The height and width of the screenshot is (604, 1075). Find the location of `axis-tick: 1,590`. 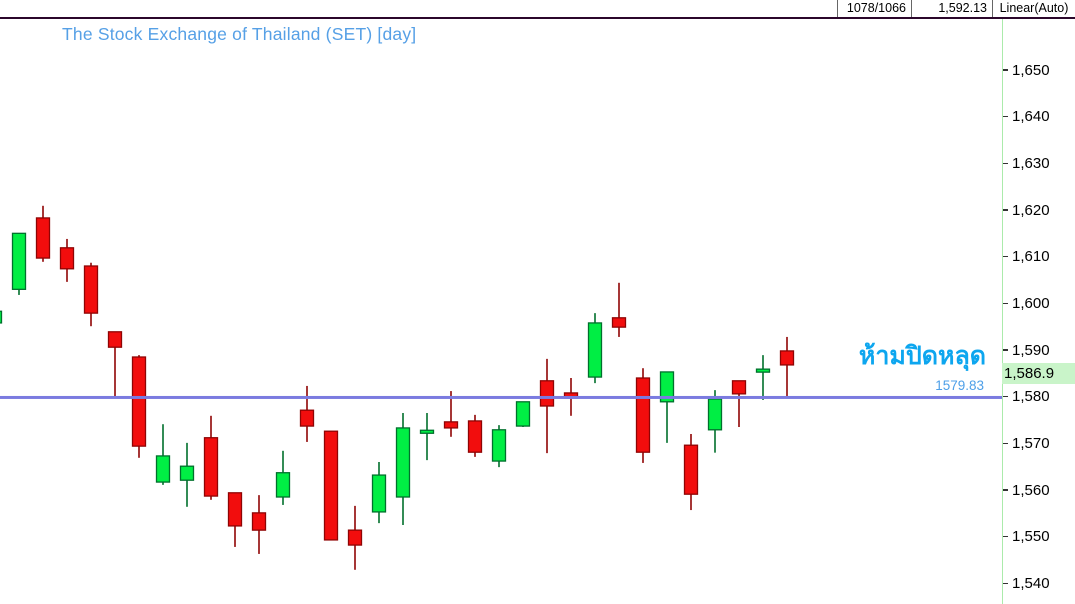

axis-tick: 1,590 is located at coordinates (1026, 350).